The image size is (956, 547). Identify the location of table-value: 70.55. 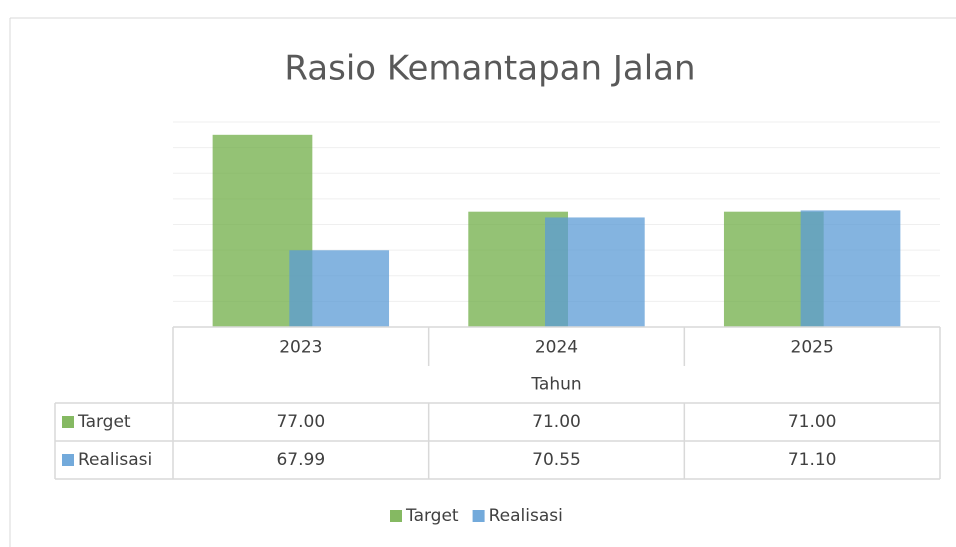
(556, 460).